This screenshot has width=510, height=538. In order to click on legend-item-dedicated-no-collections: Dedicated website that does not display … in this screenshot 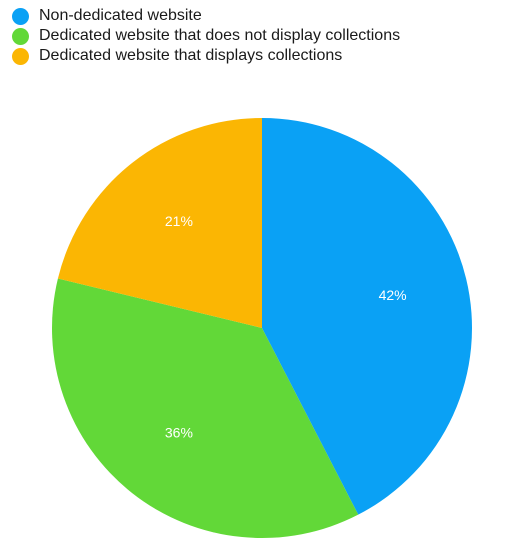, I will do `click(206, 36)`.